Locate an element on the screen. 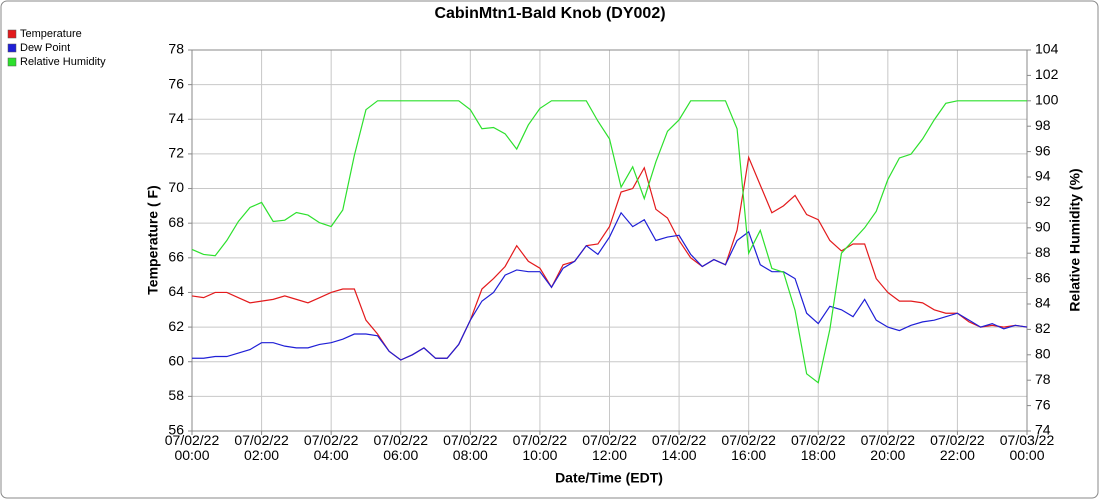 The image size is (1100, 500). x-tick-label: 07/02/22 18:00 is located at coordinates (818, 447).